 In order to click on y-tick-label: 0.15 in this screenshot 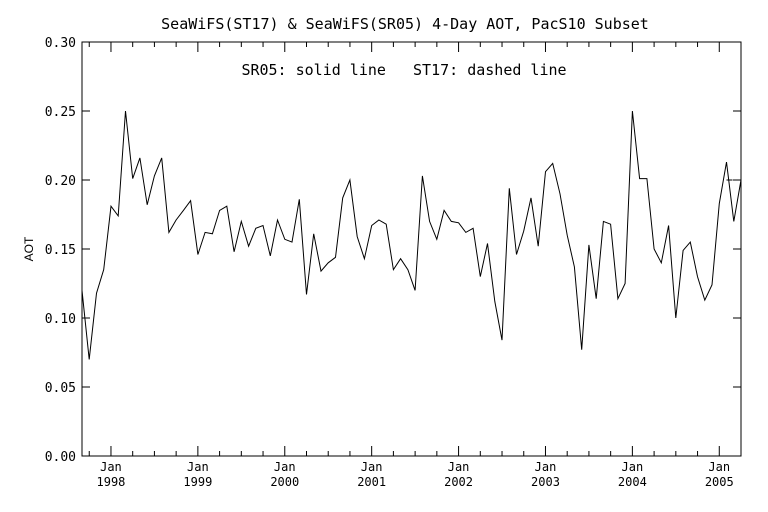, I will do `click(60, 250)`.